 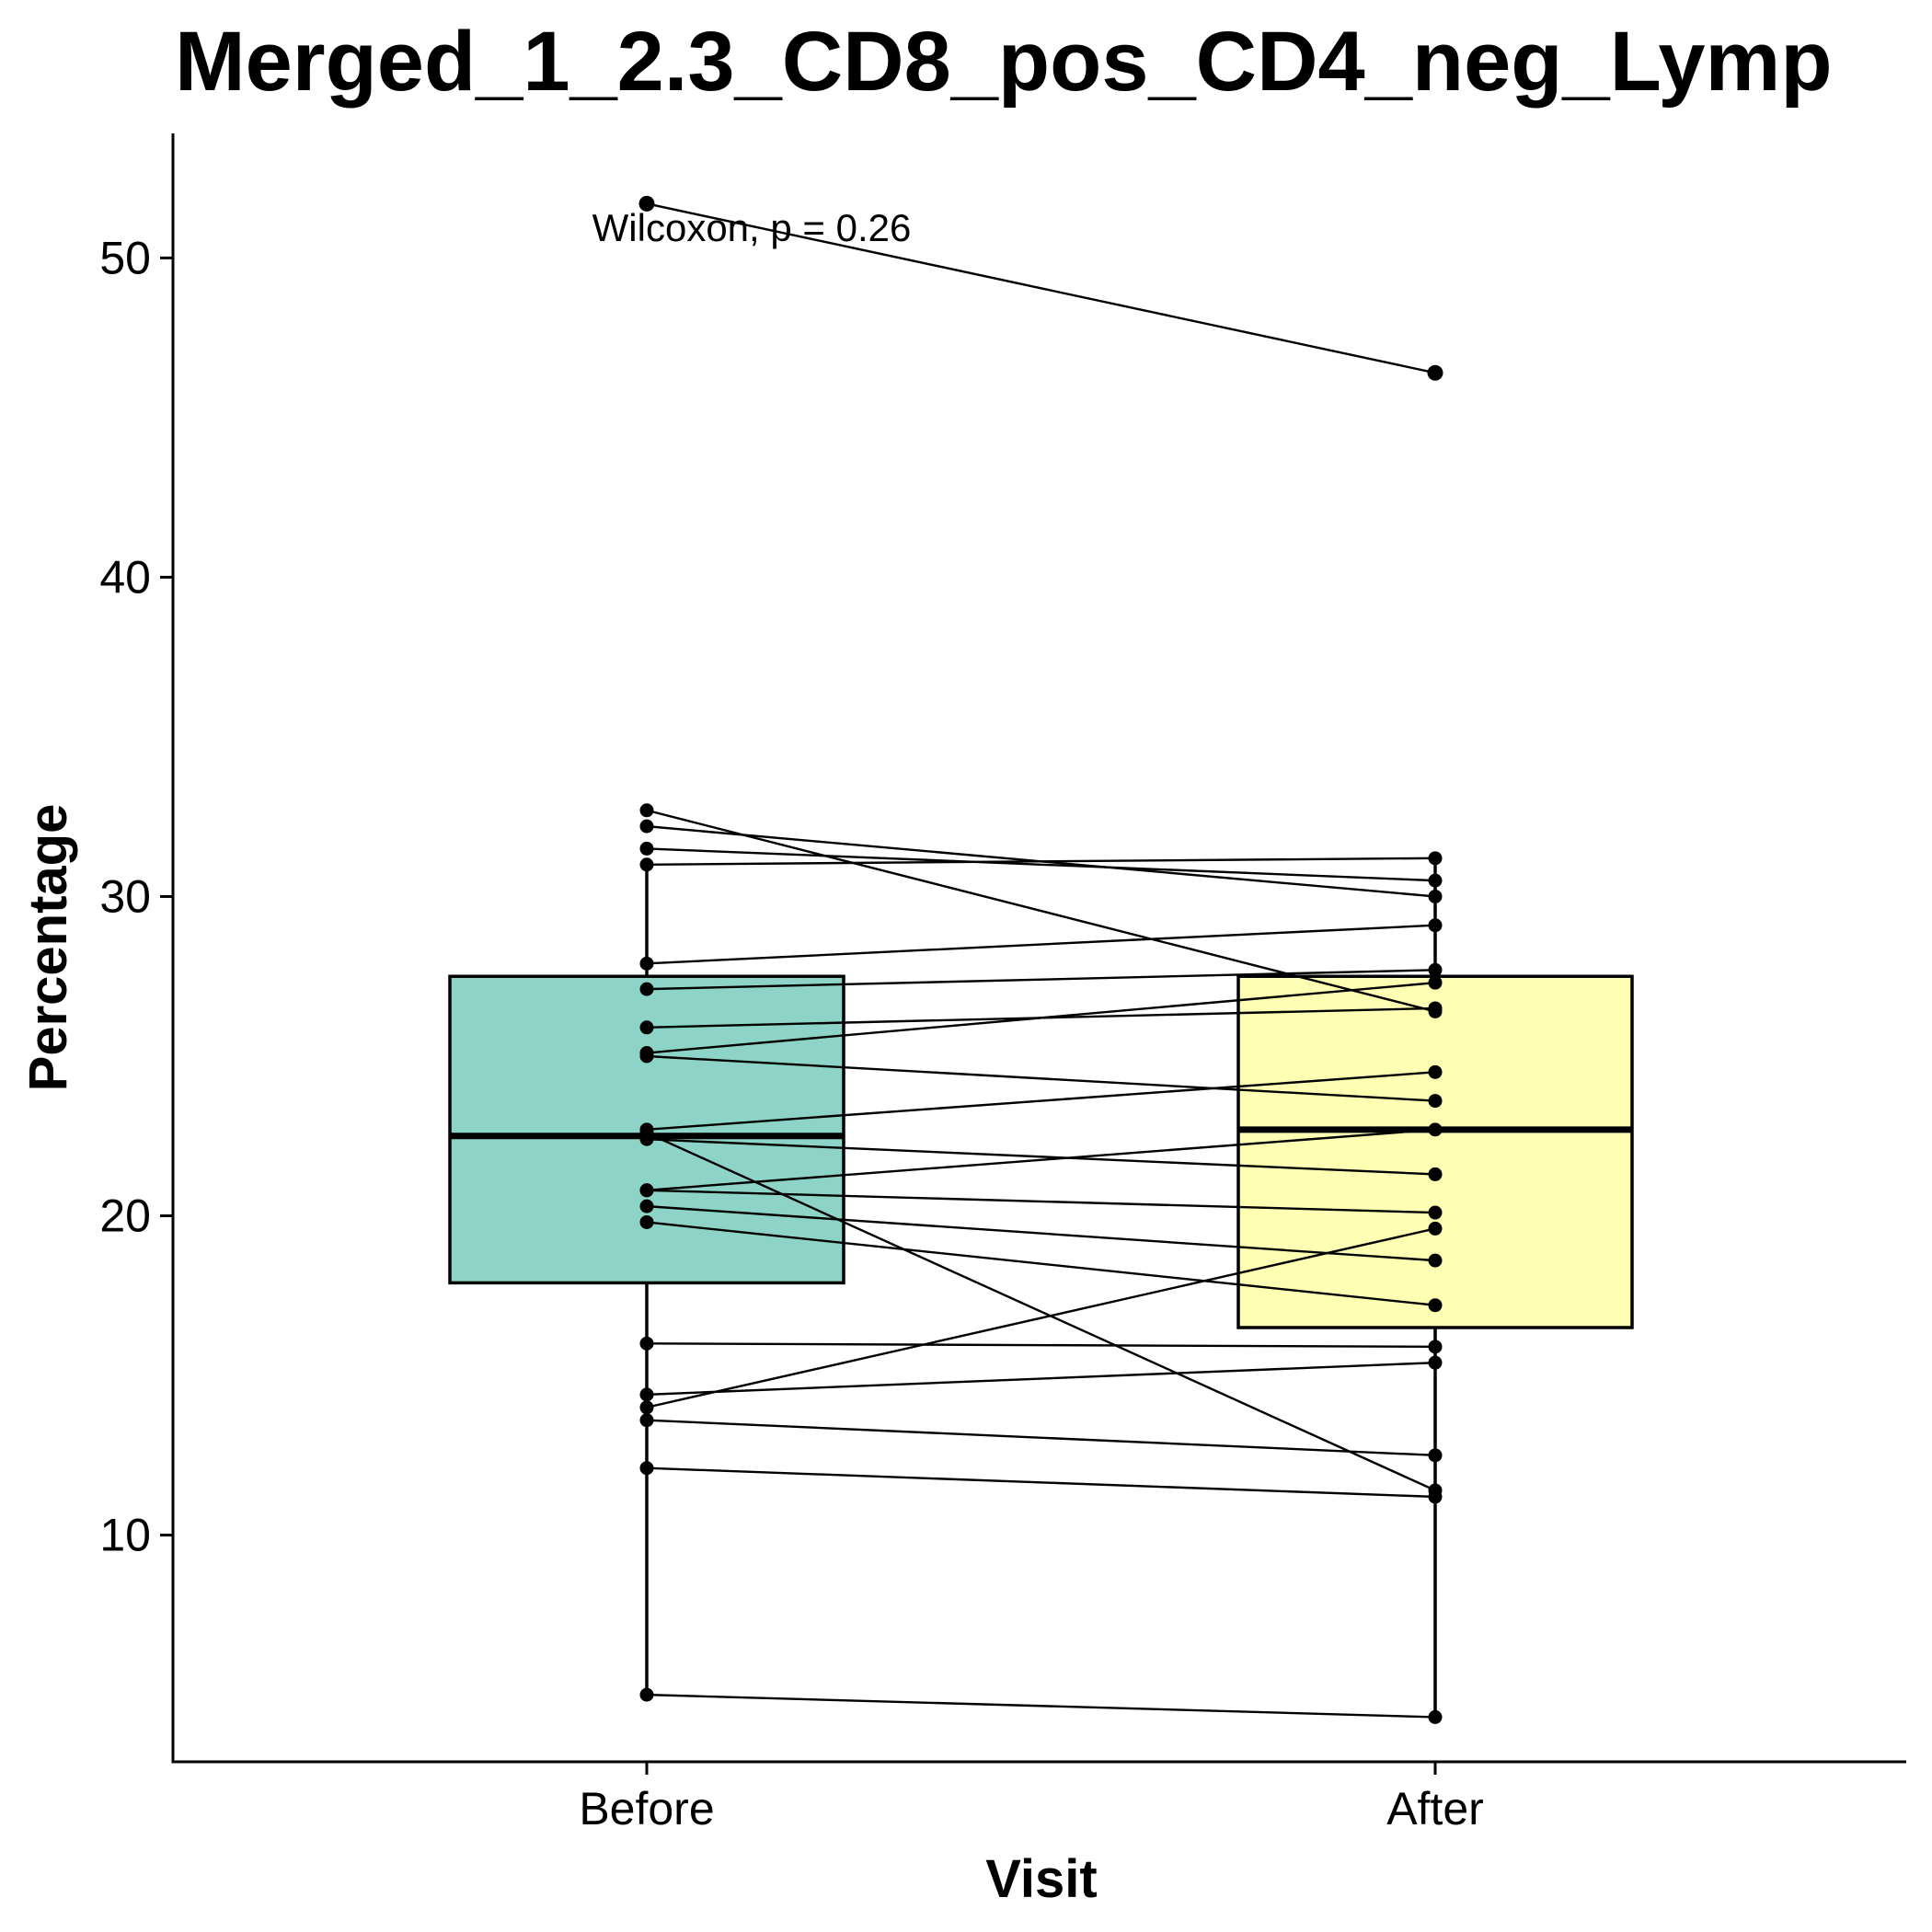 What do you see at coordinates (125, 577) in the screenshot?
I see `y-tick-label: 40` at bounding box center [125, 577].